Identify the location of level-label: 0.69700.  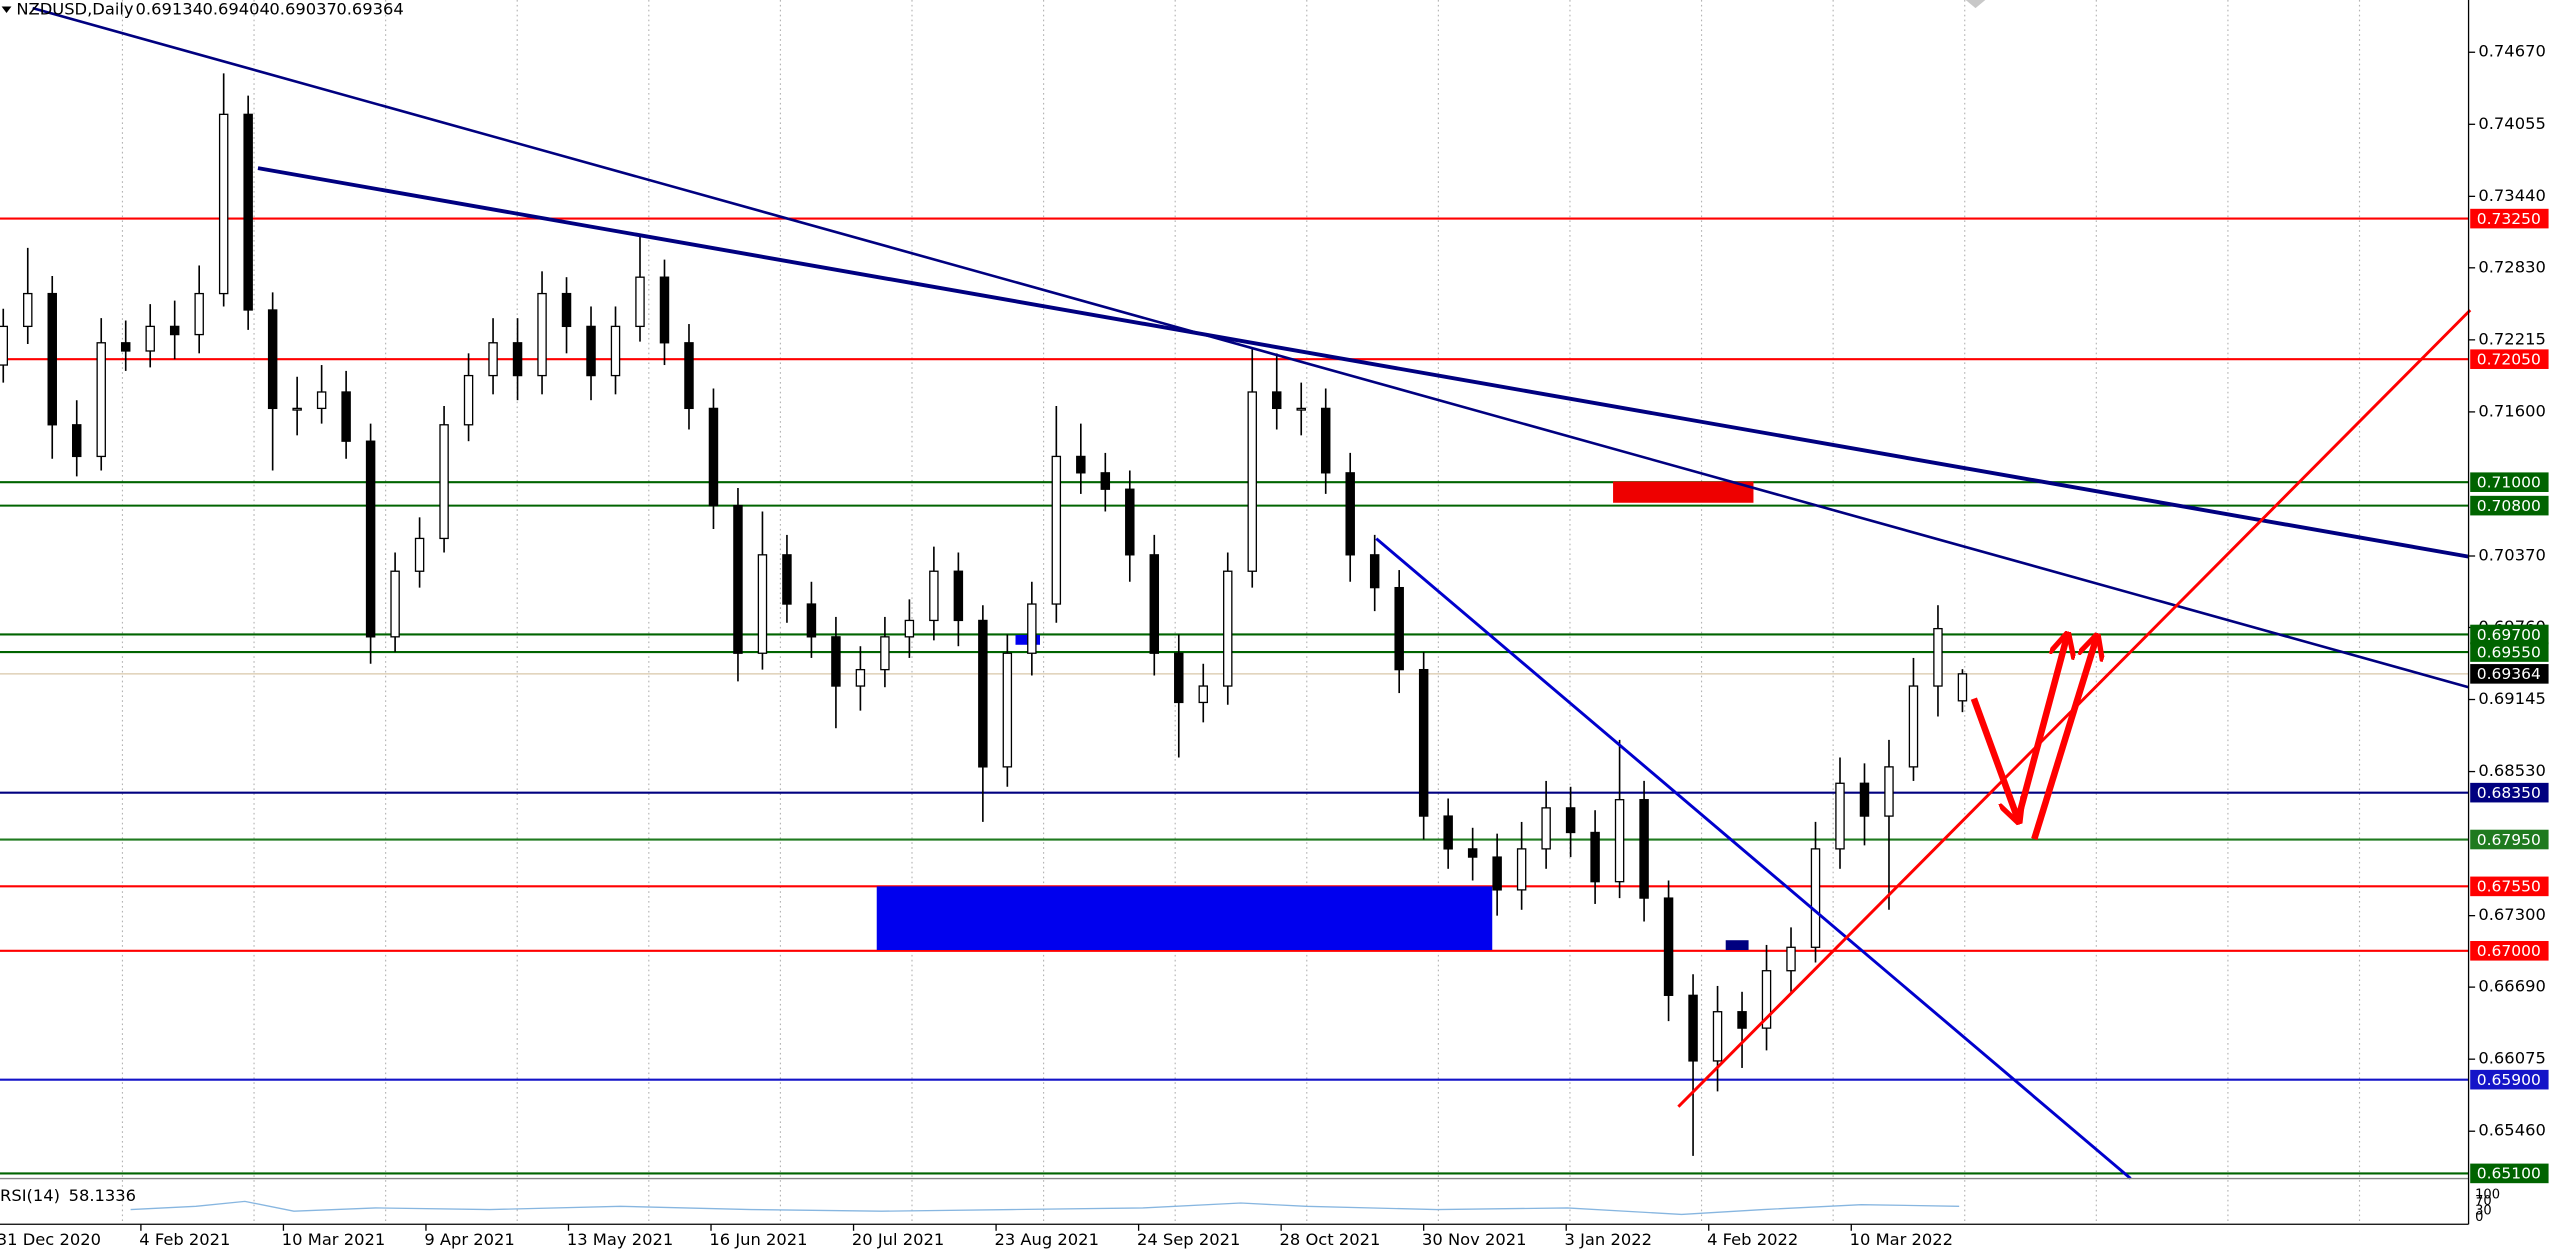
(2509, 635).